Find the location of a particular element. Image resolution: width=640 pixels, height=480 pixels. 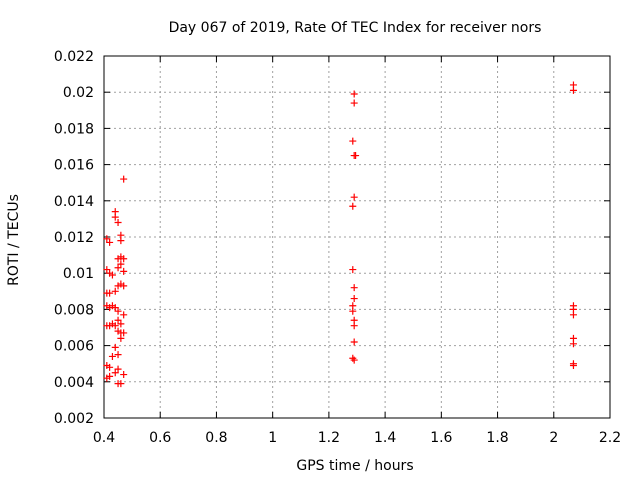

x-axis-label: GPS time / hours is located at coordinates (354, 466).